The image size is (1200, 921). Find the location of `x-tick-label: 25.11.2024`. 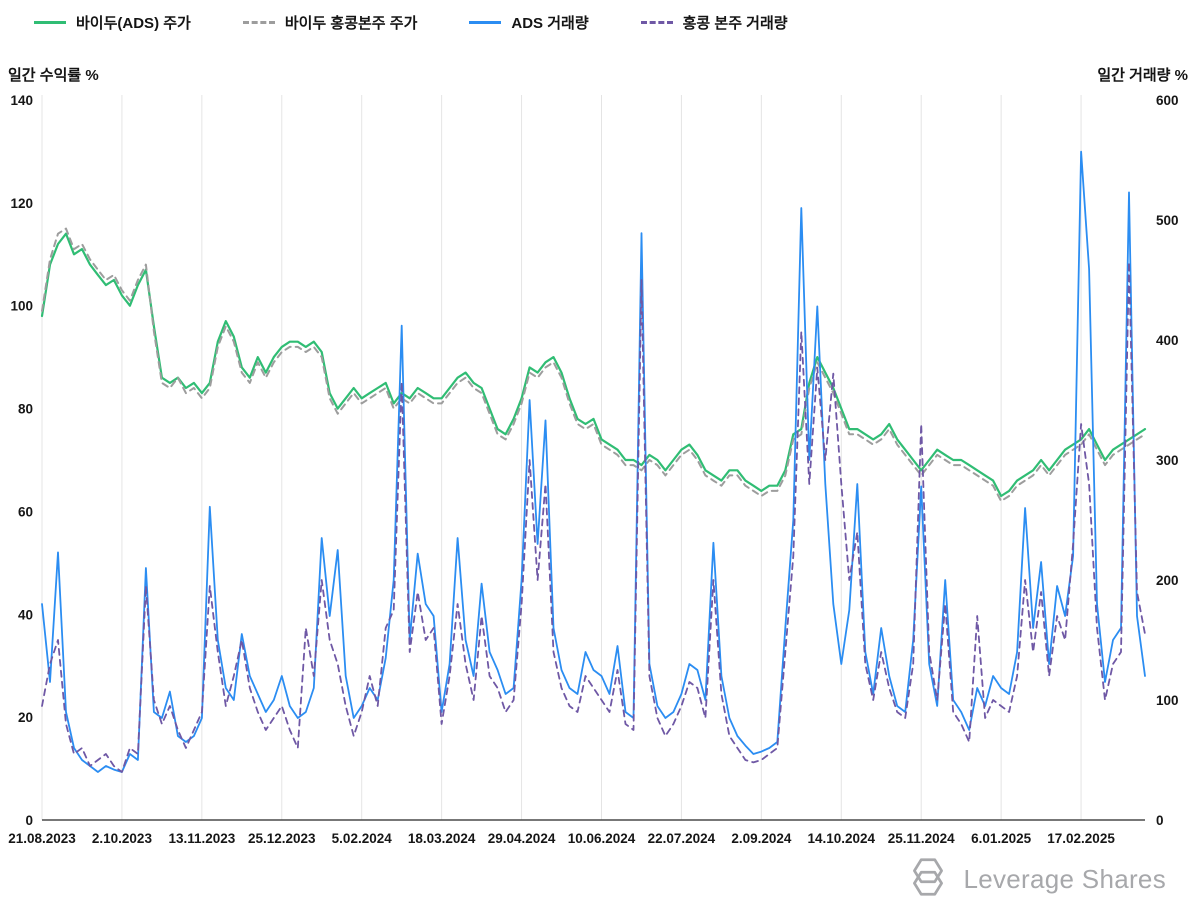

x-tick-label: 25.11.2024 is located at coordinates (921, 838).